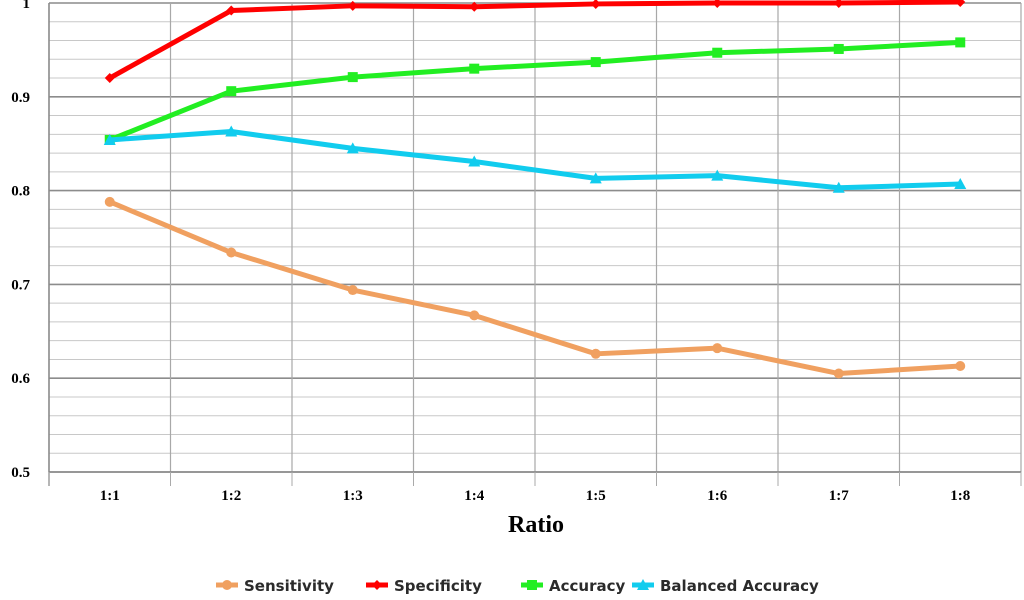  I want to click on x-tick-label: 1:7, so click(839, 496).